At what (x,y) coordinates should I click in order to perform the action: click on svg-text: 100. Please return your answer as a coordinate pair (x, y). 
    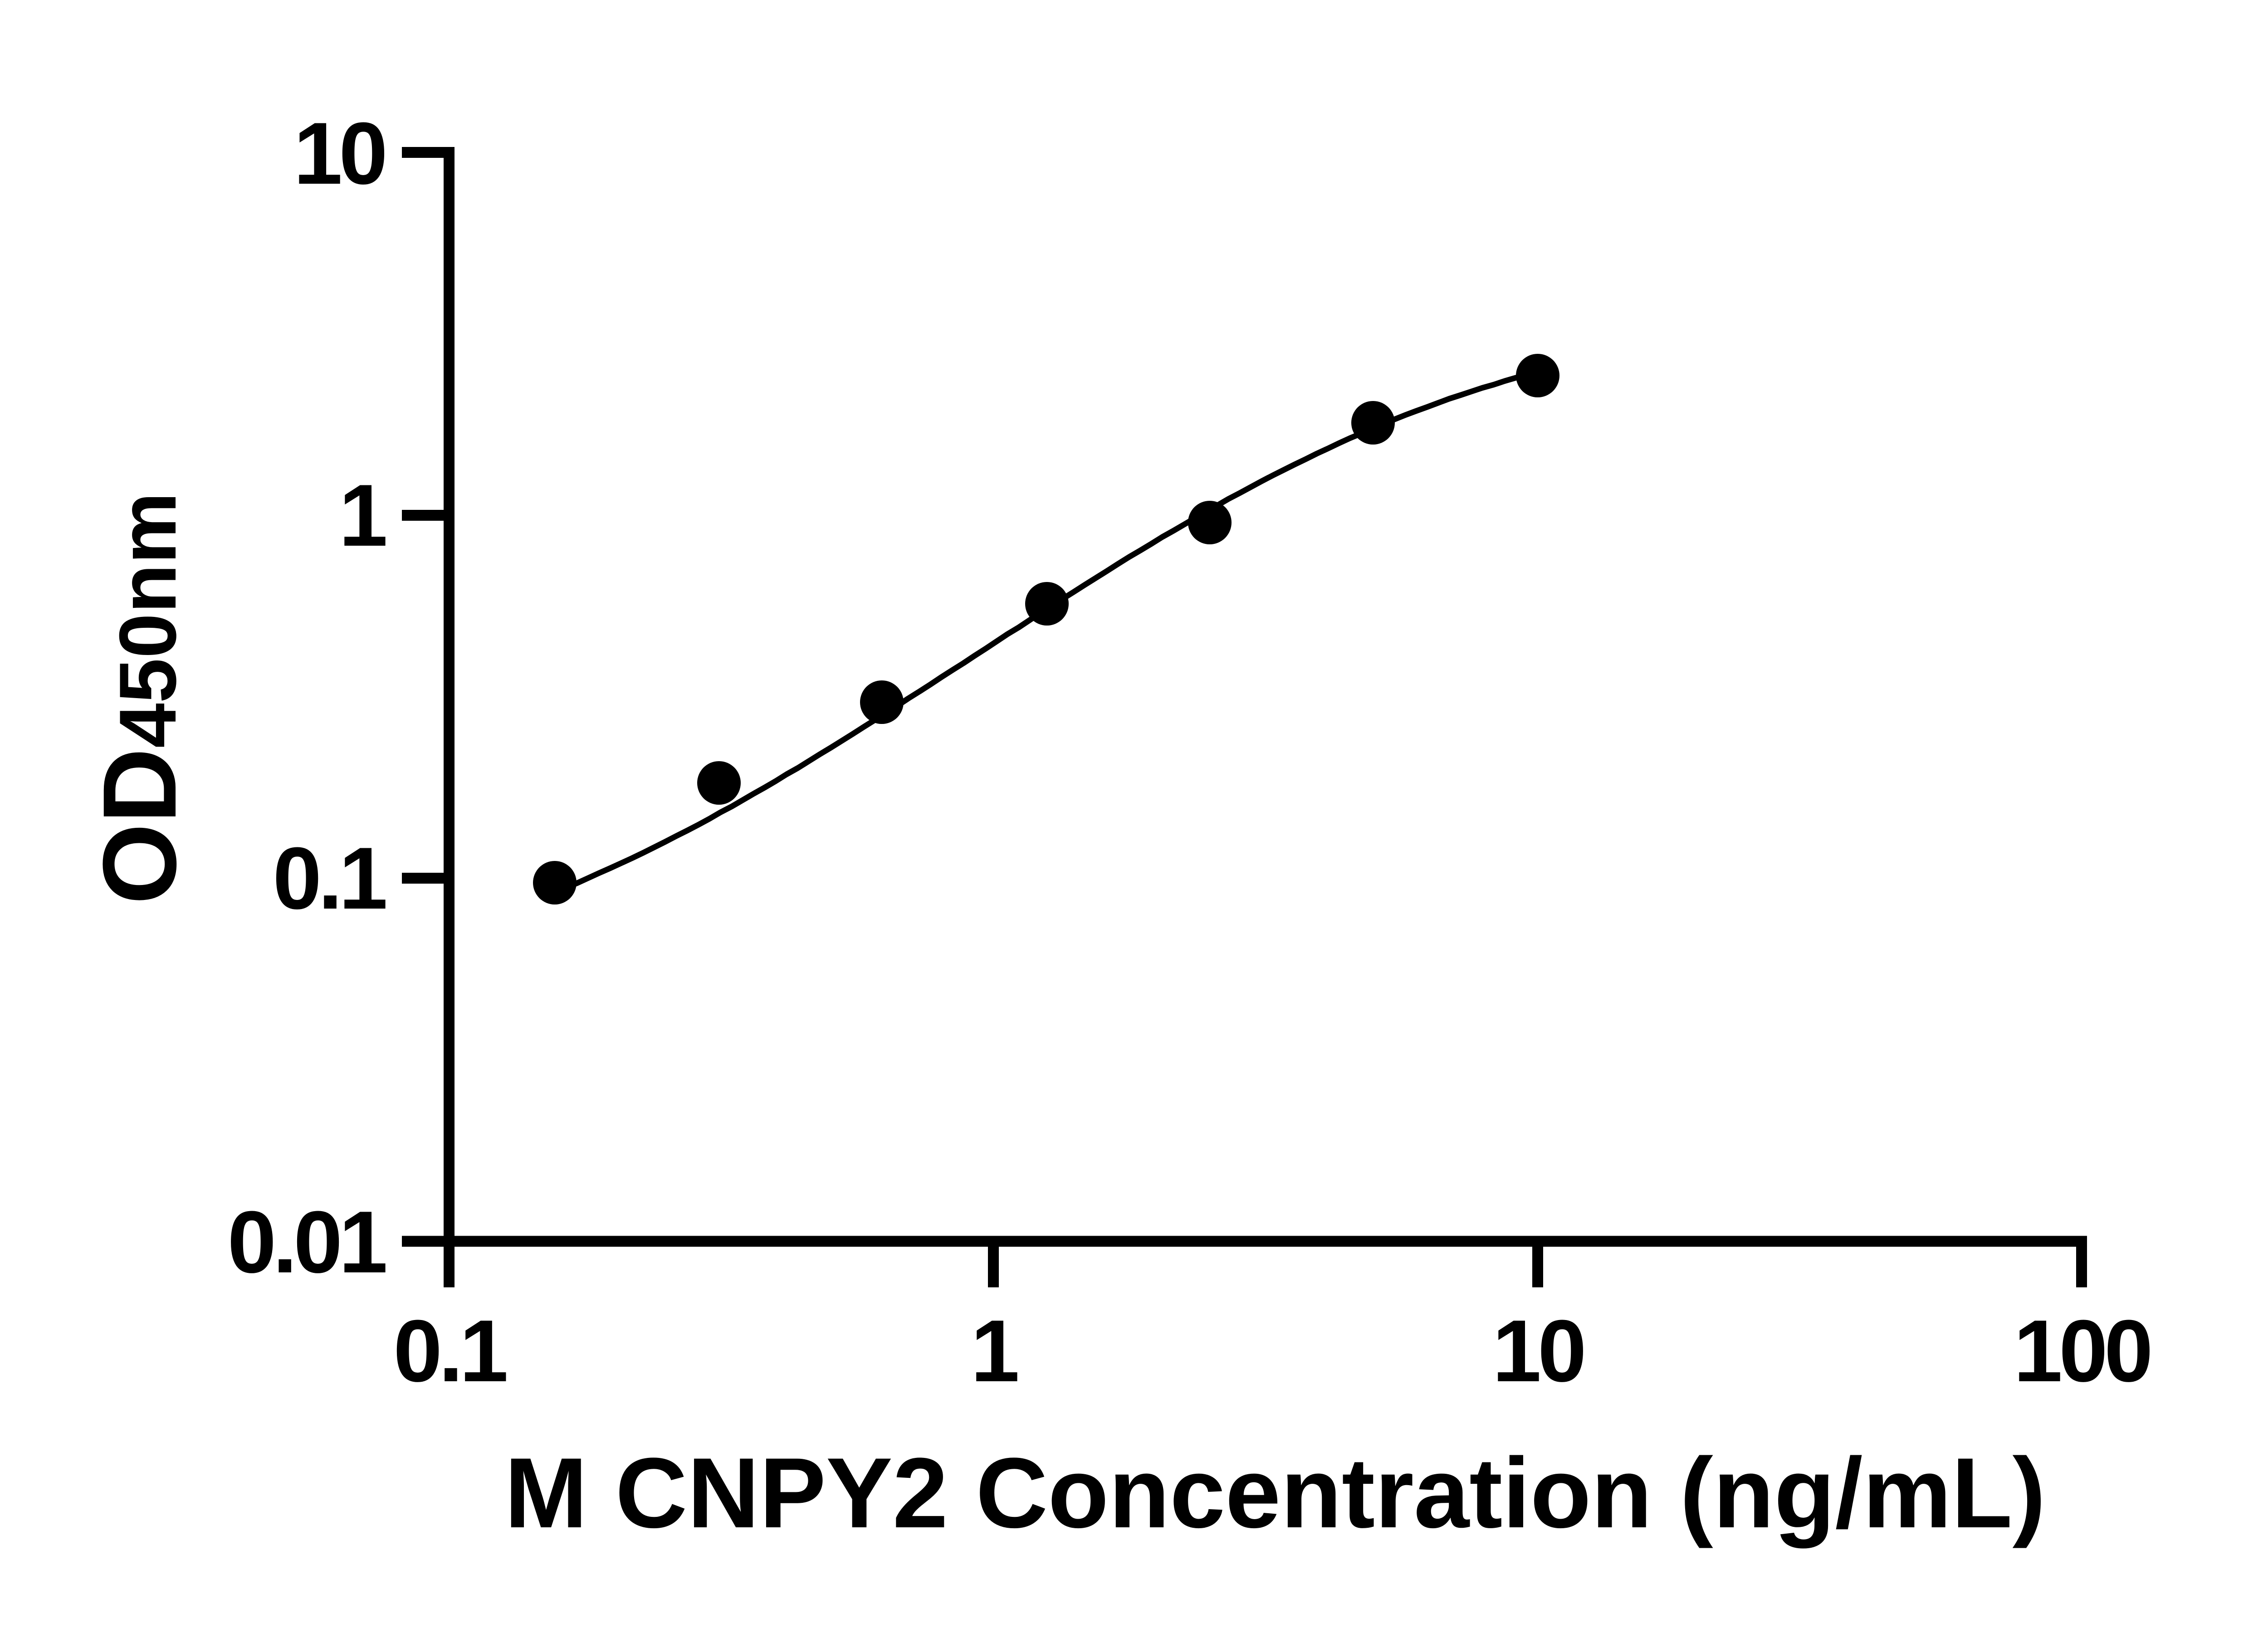
    Looking at the image, I should click on (2082, 1351).